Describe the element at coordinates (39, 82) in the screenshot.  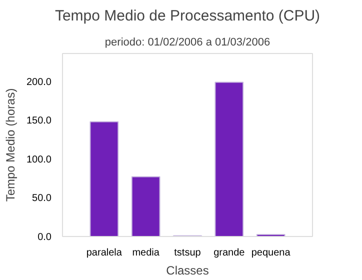
I see `y-tick-label: 200.0` at that location.